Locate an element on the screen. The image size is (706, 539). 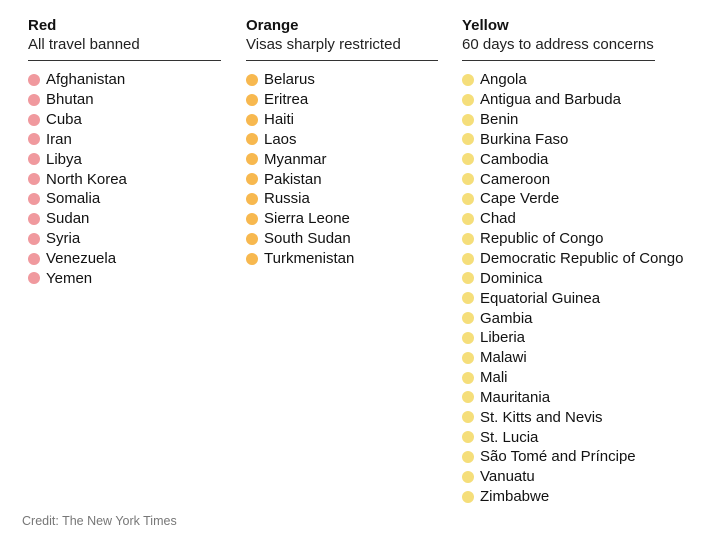
country-name: Afghanistan is located at coordinates (86, 80).